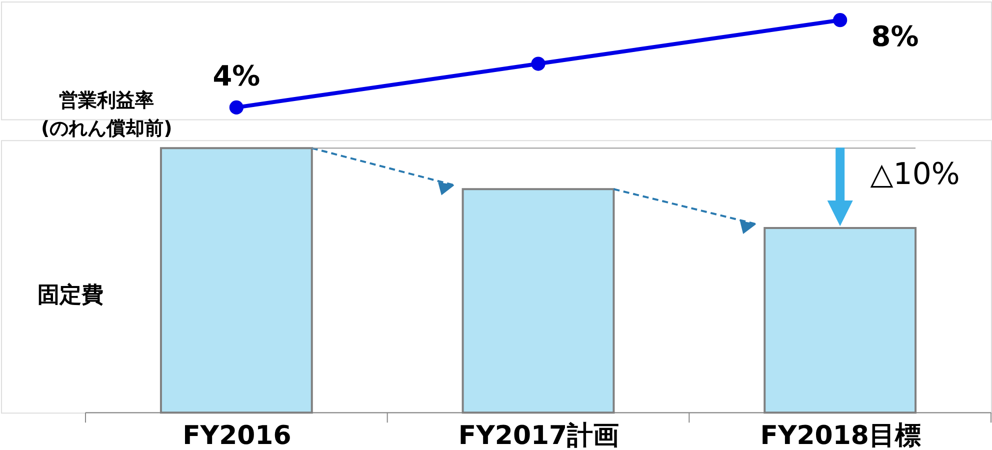  Describe the element at coordinates (236, 75) in the screenshot. I see `data-label: 4%` at that location.